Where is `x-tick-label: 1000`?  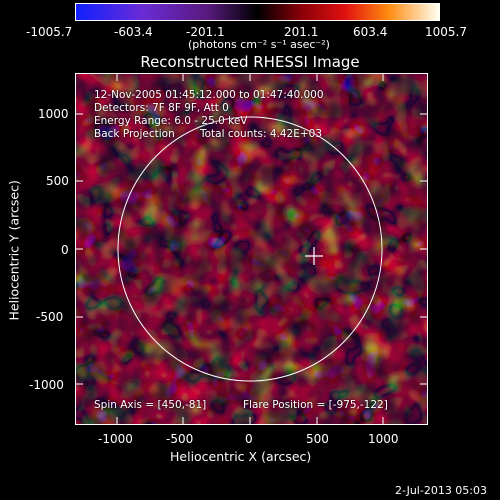 x-tick-label: 1000 is located at coordinates (383, 439).